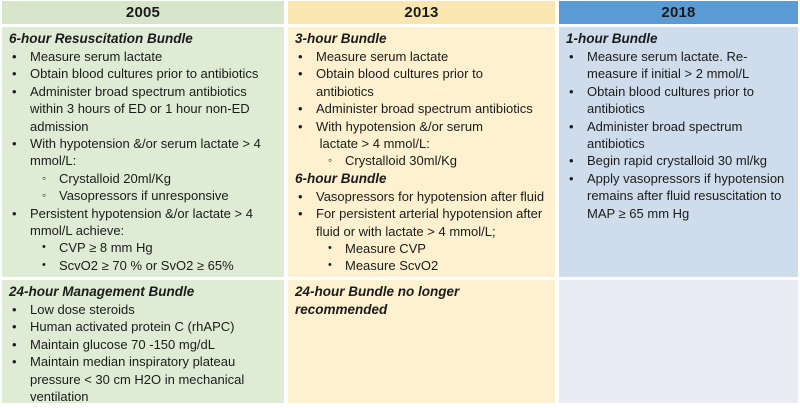 The width and height of the screenshot is (800, 408). Describe the element at coordinates (82, 309) in the screenshot. I see `bullet-text: Low dose steroids` at that location.